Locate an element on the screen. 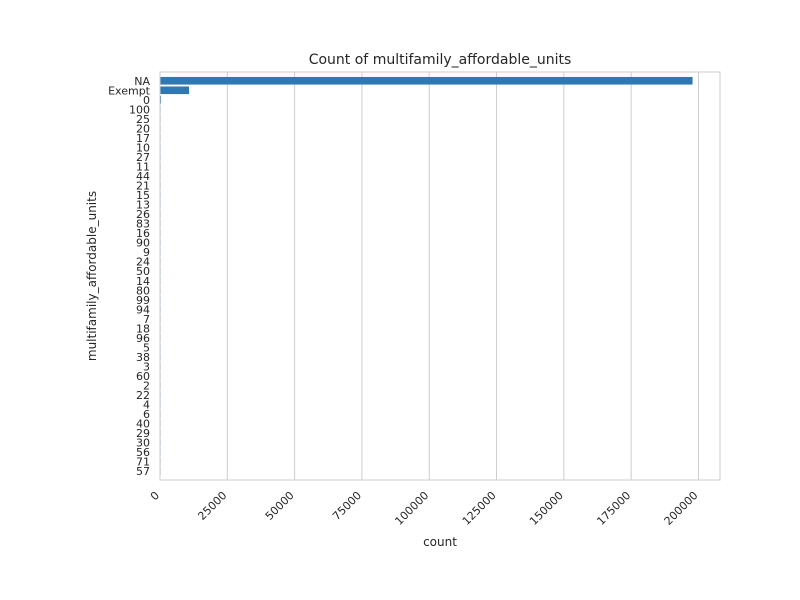  x-tick-label: 100000 is located at coordinates (411, 508).